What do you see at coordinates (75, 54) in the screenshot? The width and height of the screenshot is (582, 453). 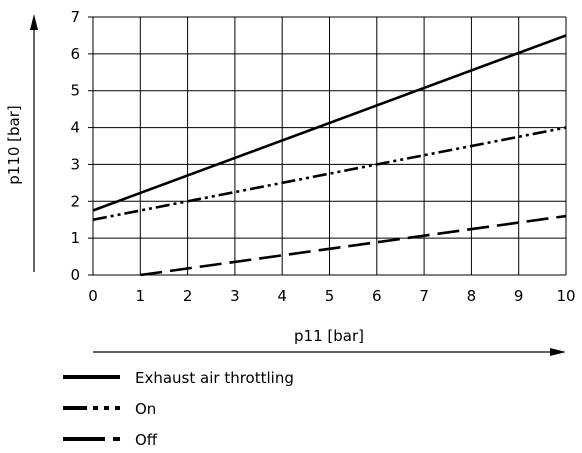 I see `y-tick-label: 6` at bounding box center [75, 54].